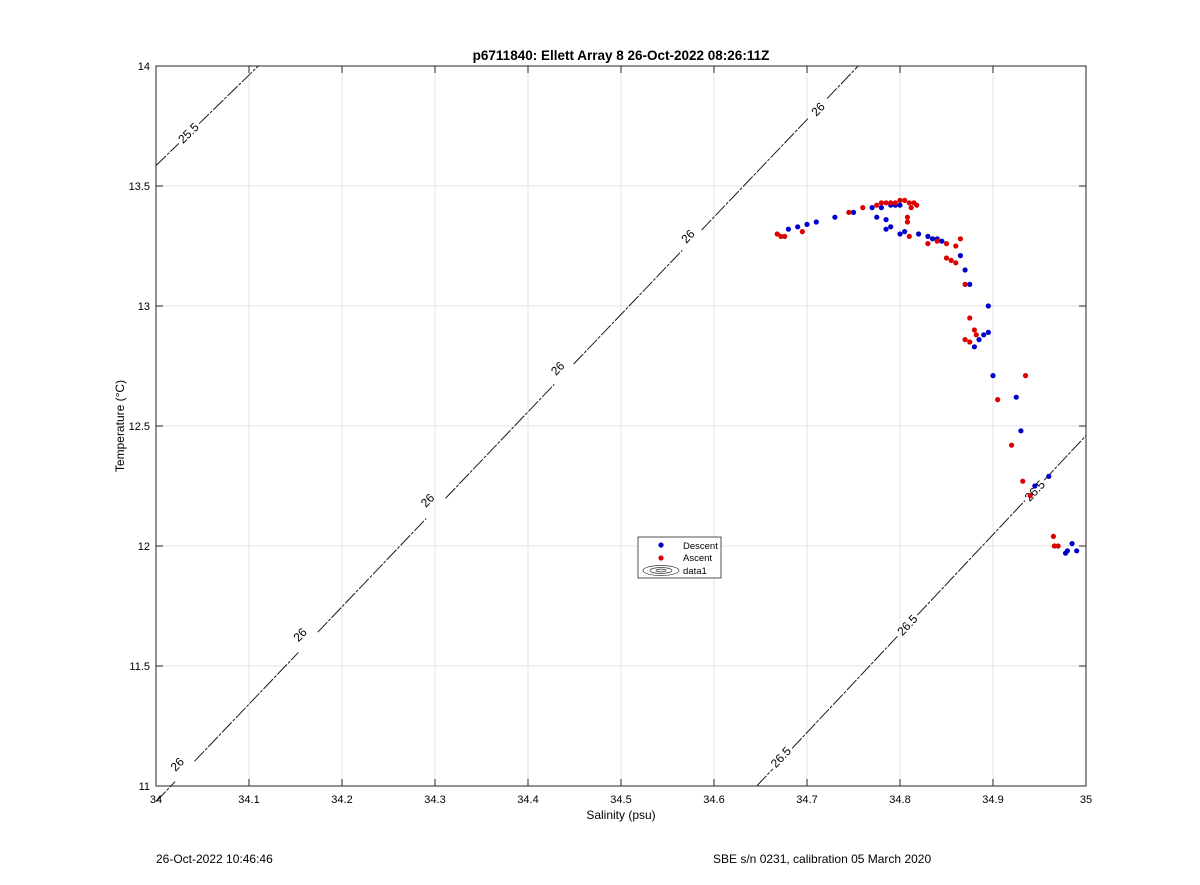  Describe the element at coordinates (527, 800) in the screenshot. I see `x-tick-label: 34.4` at that location.